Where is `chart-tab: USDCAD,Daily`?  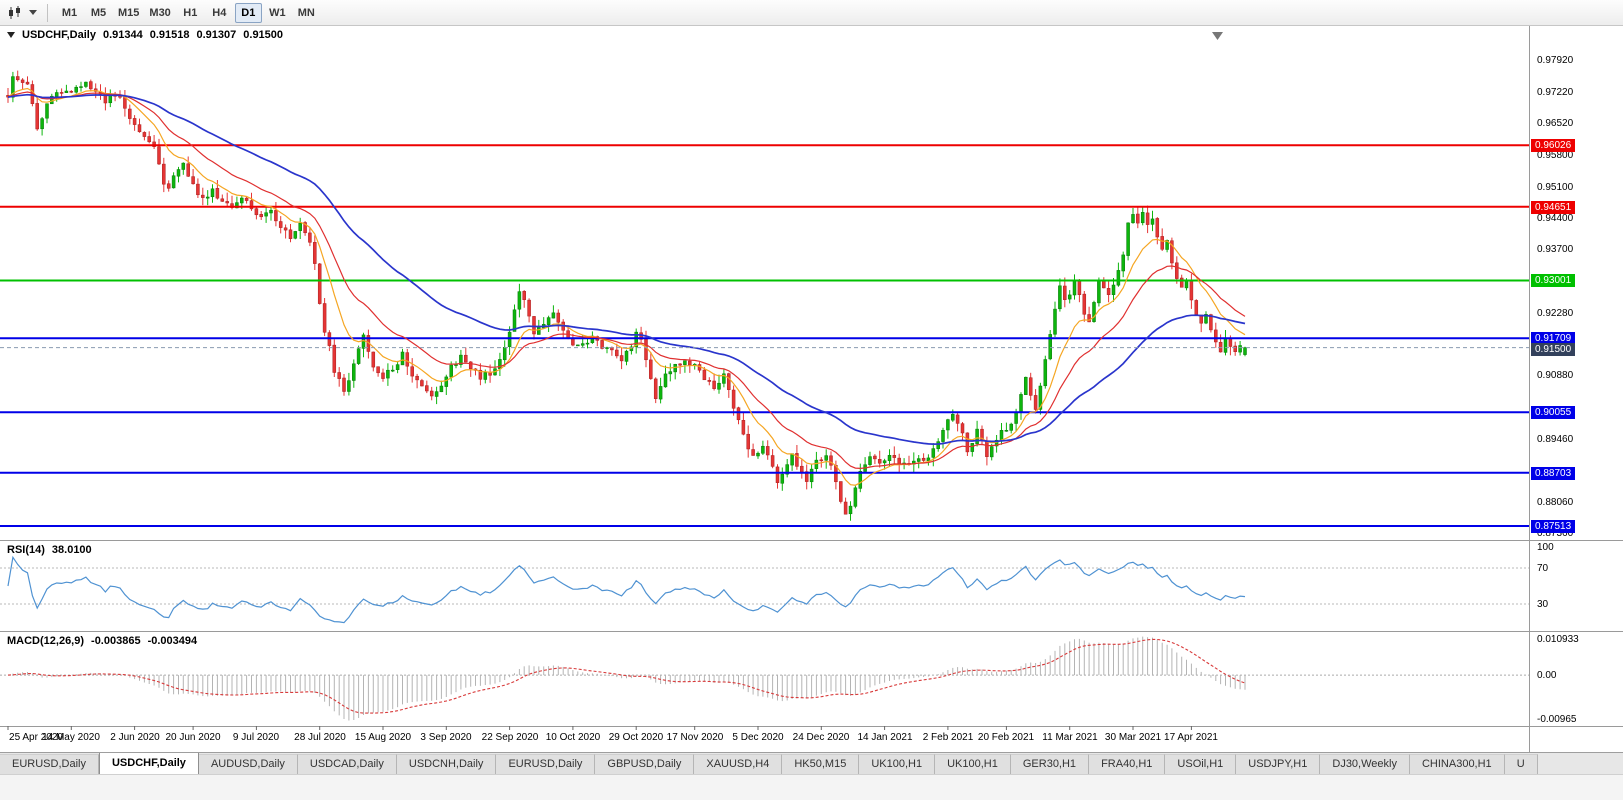 chart-tab: USDCAD,Daily is located at coordinates (347, 764).